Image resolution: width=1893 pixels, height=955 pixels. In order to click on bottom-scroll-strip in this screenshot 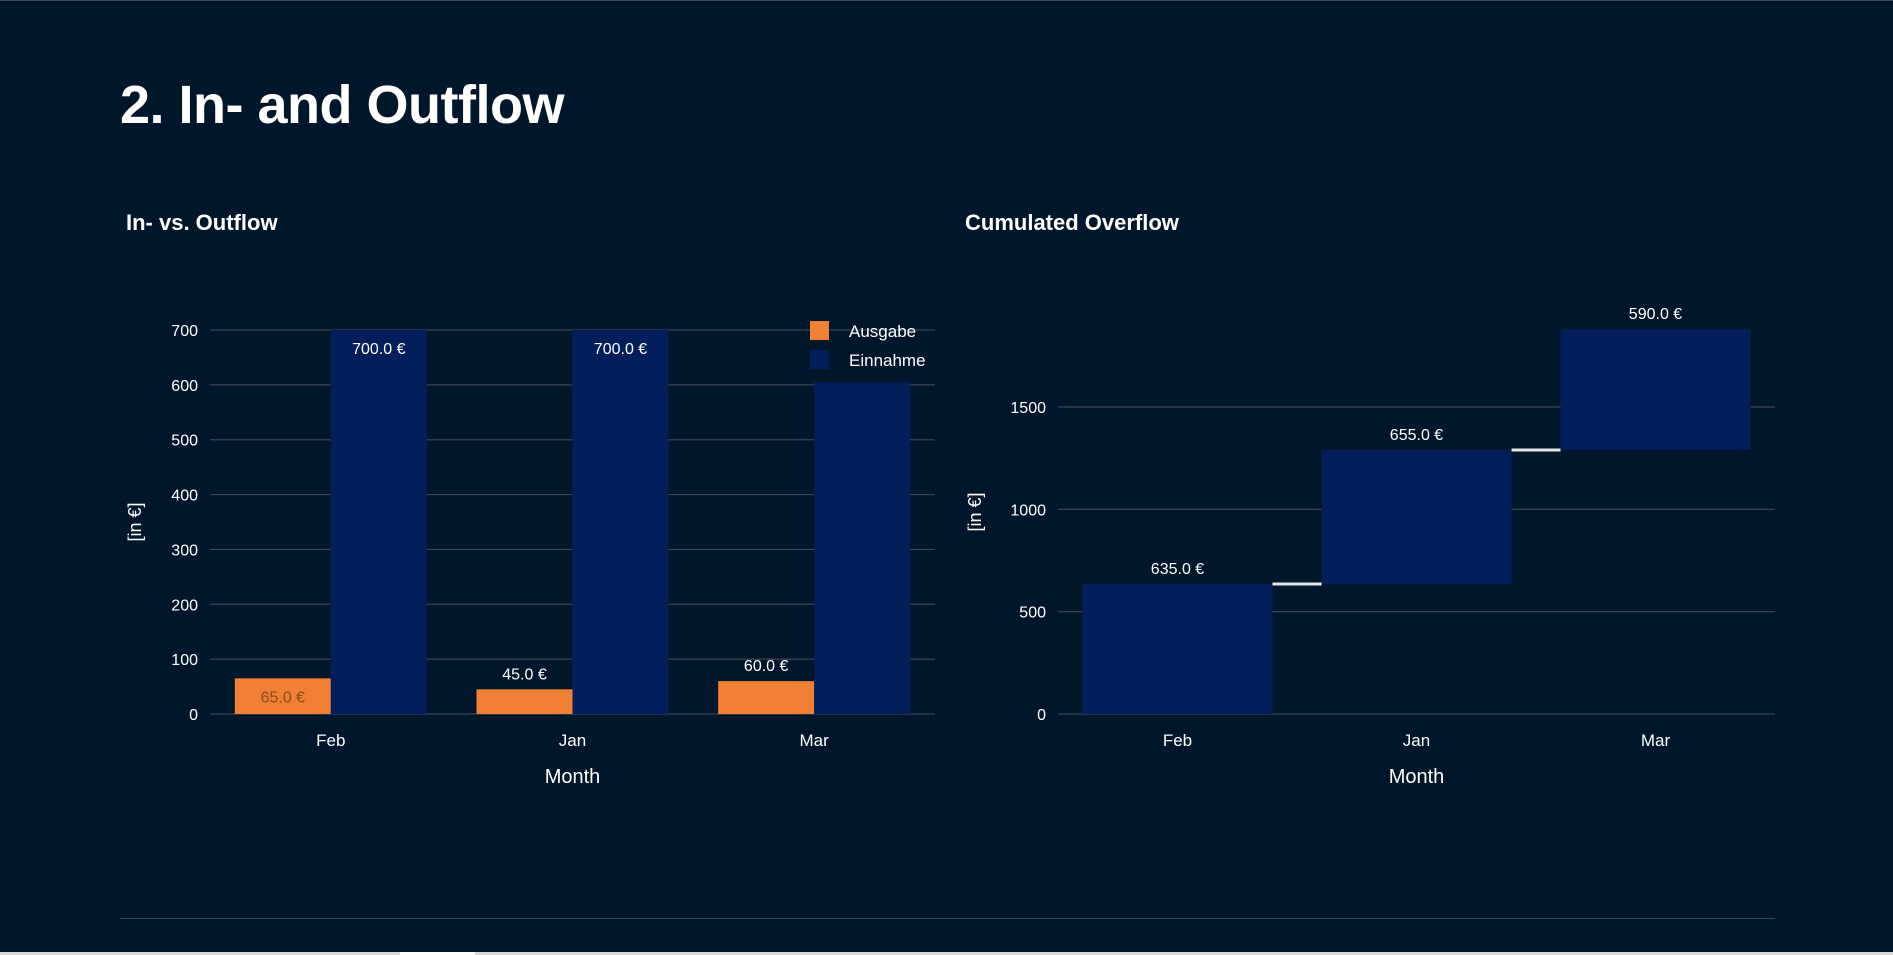, I will do `click(946, 953)`.